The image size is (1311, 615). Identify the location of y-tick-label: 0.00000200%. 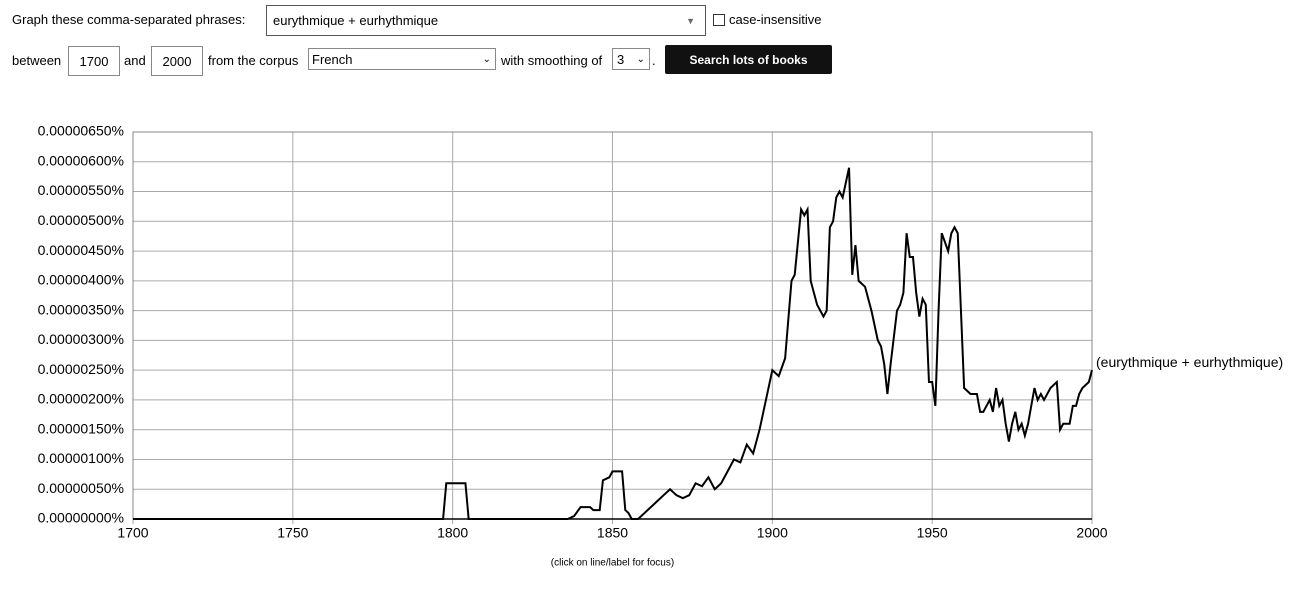
(81, 399).